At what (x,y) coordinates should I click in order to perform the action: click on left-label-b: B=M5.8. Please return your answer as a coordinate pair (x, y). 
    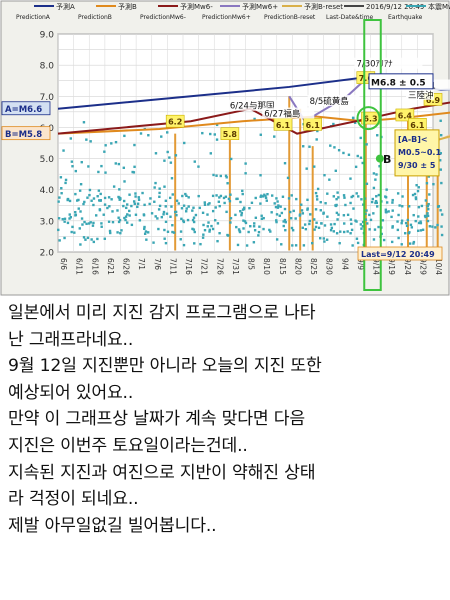
    Looking at the image, I should click on (23, 135).